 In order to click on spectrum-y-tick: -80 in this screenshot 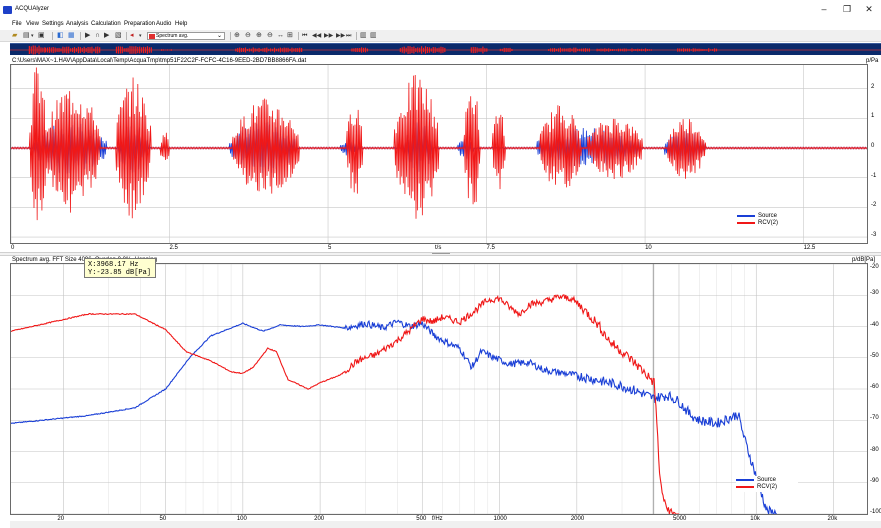, I will do `click(874, 449)`.